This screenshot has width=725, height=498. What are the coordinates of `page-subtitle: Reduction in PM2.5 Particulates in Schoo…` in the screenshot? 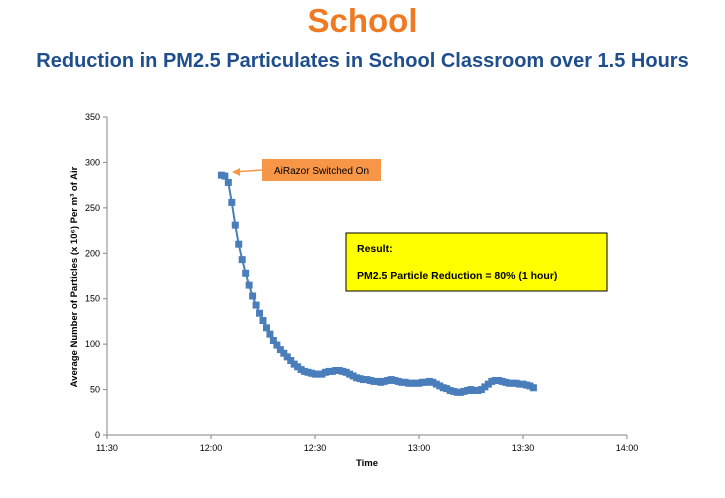 It's located at (362, 61).